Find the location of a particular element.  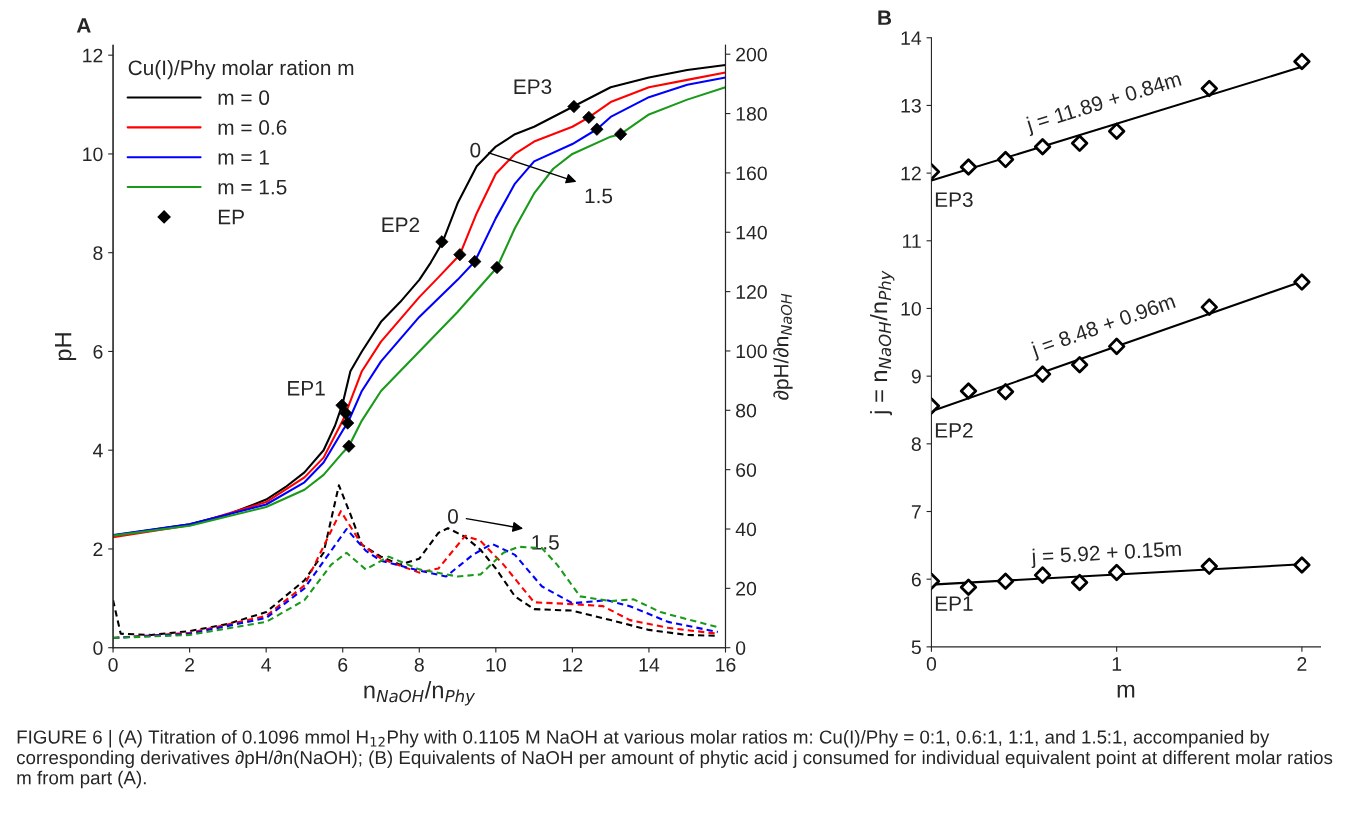

chart-title: A is located at coordinates (83, 25).